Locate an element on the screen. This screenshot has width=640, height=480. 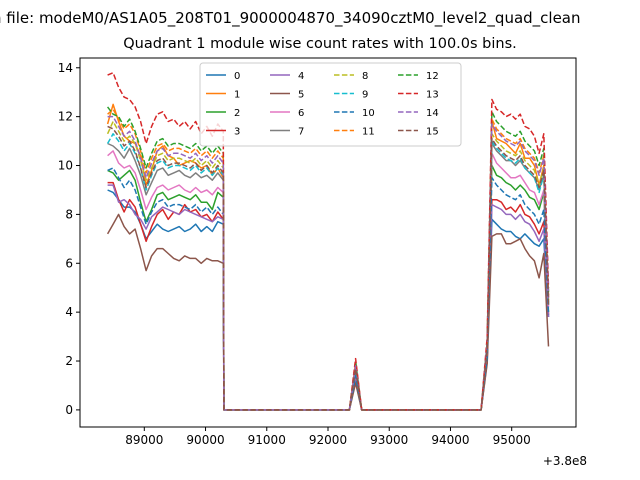
x-tick-label: 89000 is located at coordinates (144, 440).